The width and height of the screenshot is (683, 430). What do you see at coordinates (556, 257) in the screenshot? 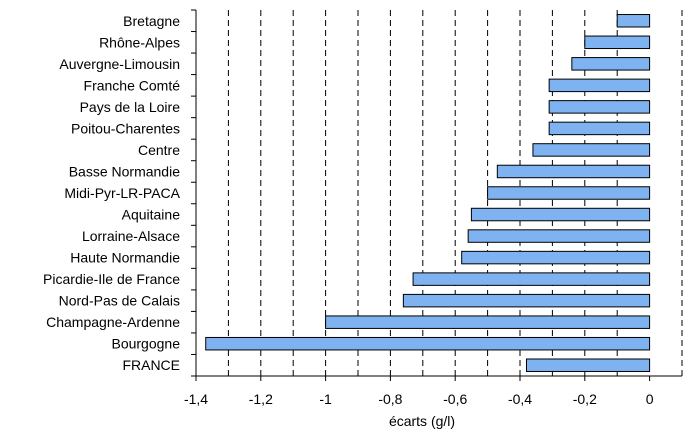
I see `bar-haute-normandie` at bounding box center [556, 257].